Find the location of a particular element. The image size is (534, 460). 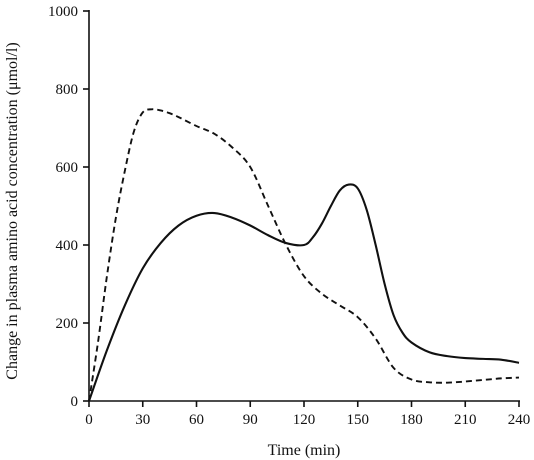

x-tick-label: 150 is located at coordinates (358, 420).